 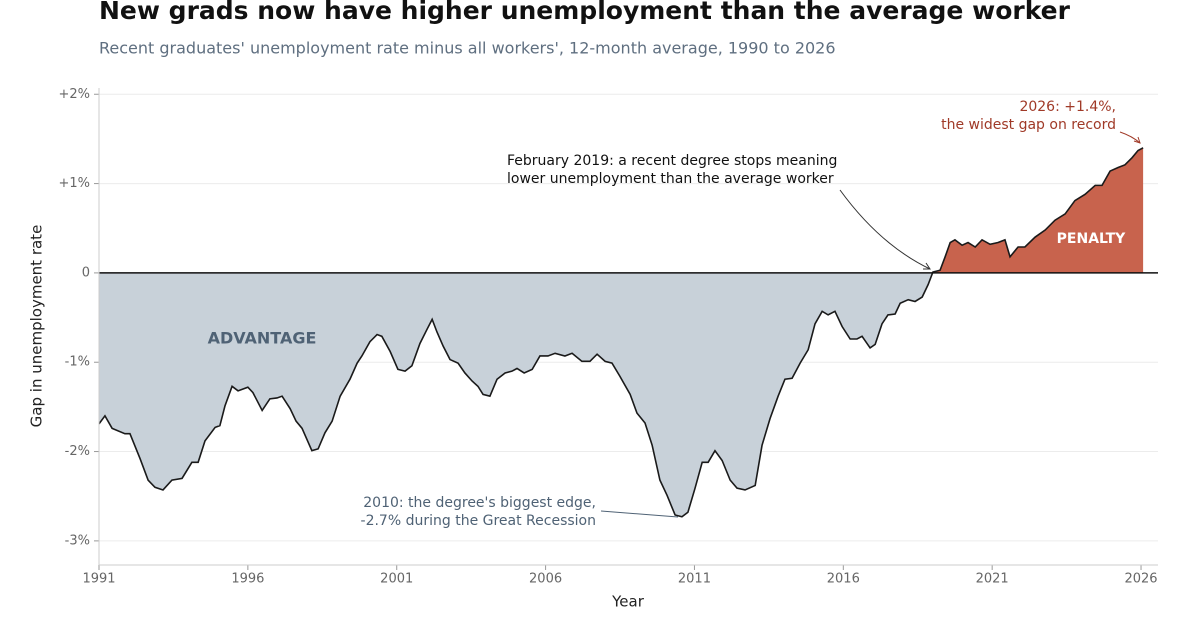 What do you see at coordinates (1067, 107) in the screenshot?
I see `annotation: 2026: +1.4%,` at bounding box center [1067, 107].